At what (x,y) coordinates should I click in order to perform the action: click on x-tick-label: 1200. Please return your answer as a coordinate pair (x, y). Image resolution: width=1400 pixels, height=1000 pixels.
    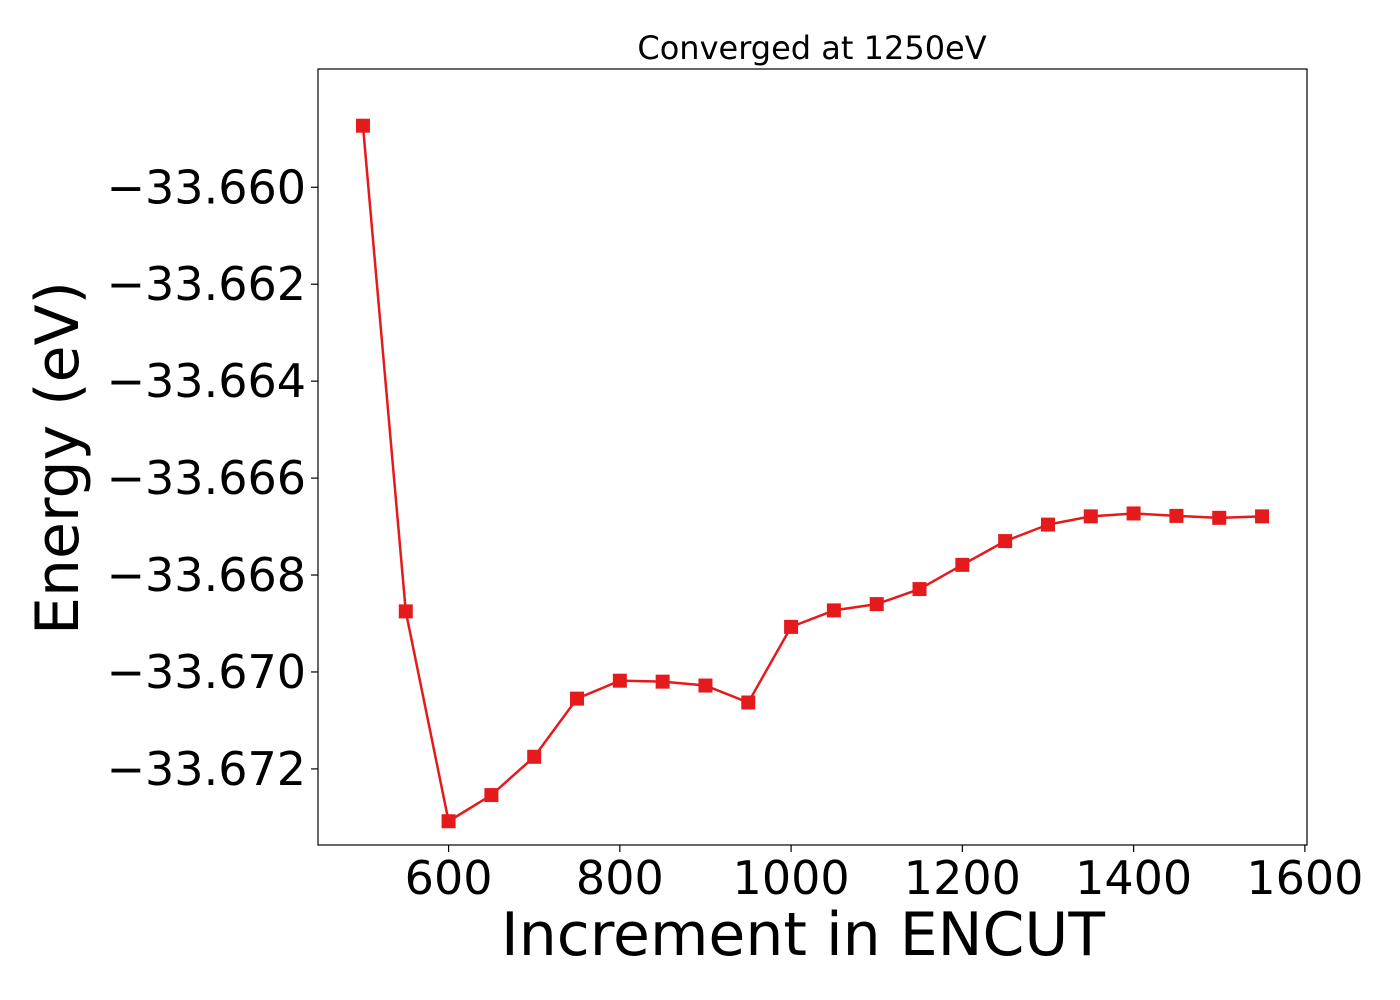
    Looking at the image, I should click on (962, 878).